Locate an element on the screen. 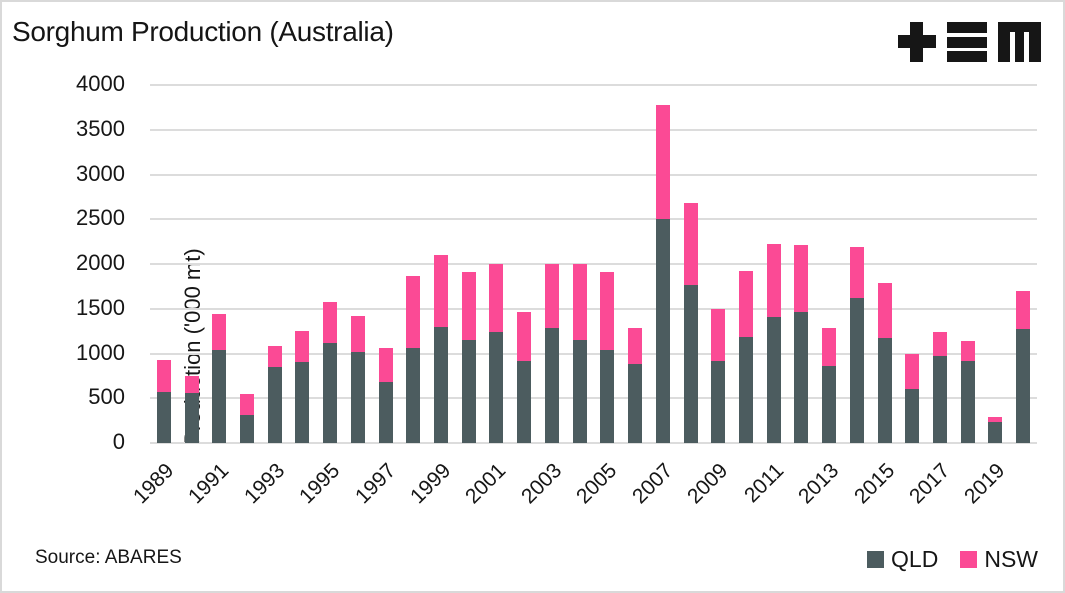 Image resolution: width=1065 pixels, height=593 pixels. bar-segment-qld-1994 is located at coordinates (302, 402).